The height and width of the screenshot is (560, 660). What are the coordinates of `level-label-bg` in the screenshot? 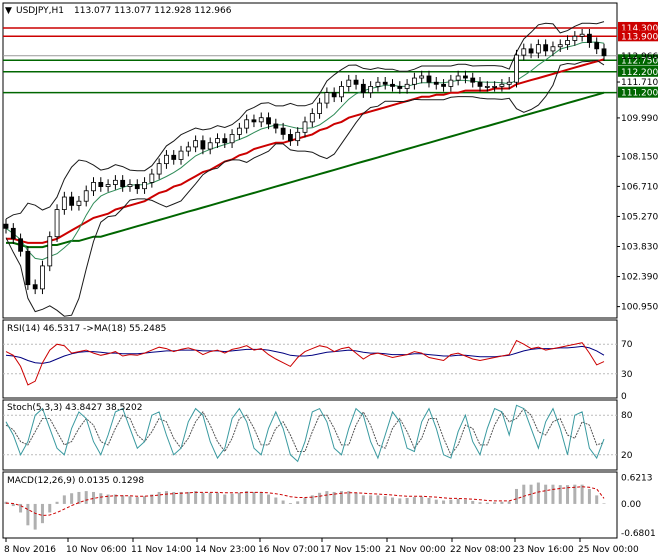 It's located at (638, 92).